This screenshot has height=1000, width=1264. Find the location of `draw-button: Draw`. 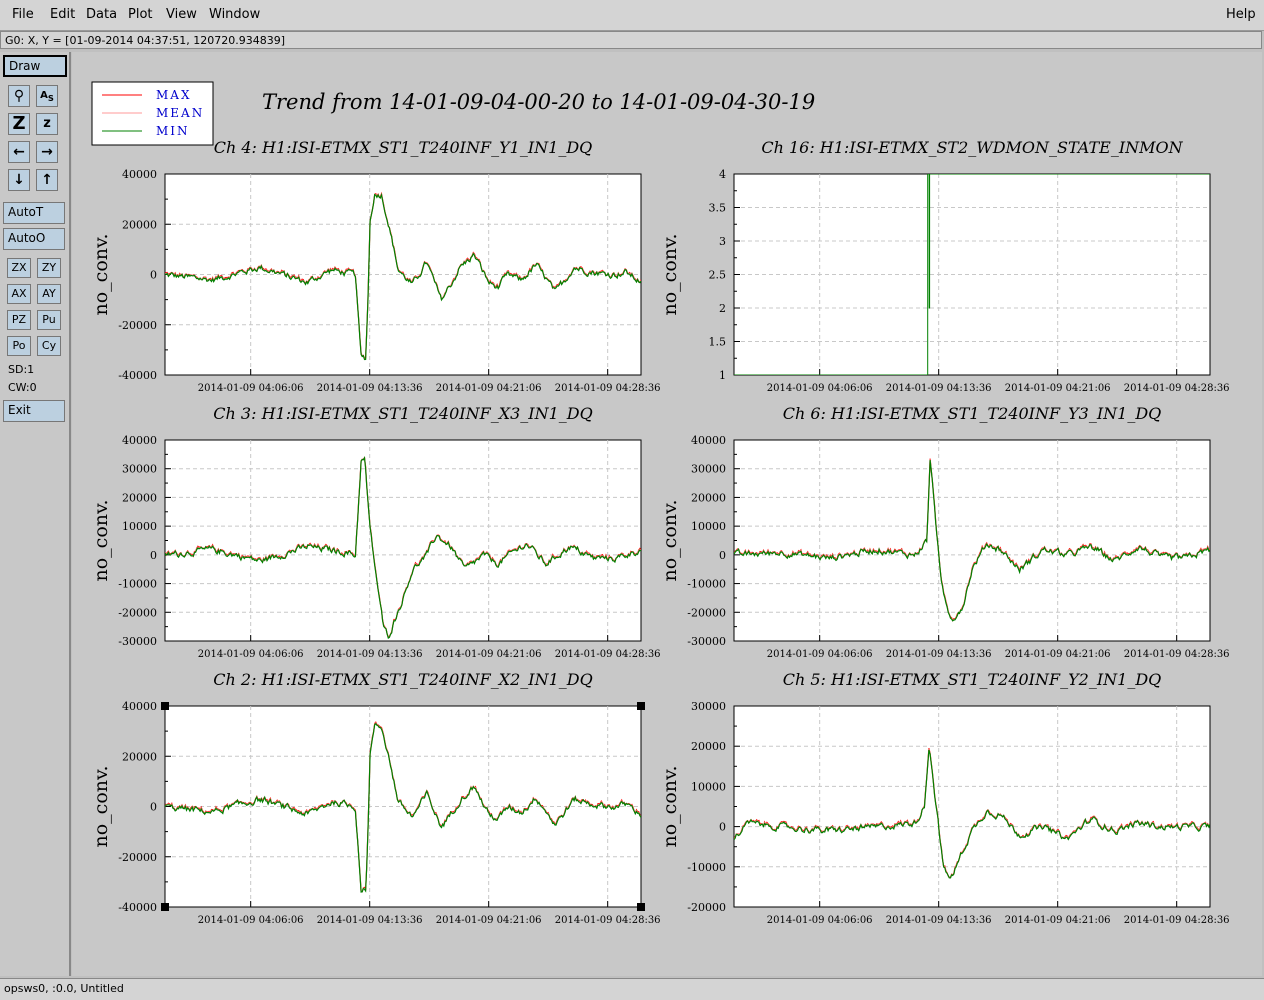

draw-button: Draw is located at coordinates (35, 66).